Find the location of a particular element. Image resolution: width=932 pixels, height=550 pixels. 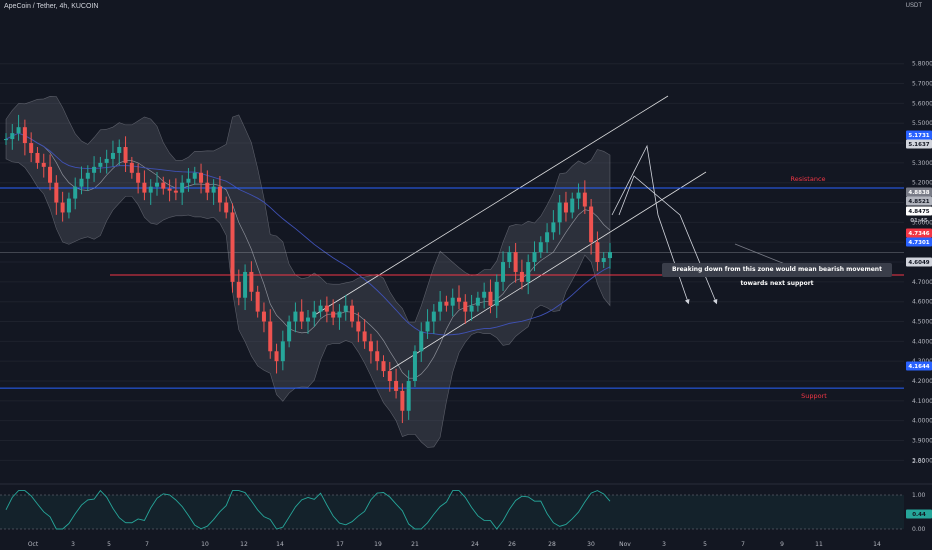

time-tick: 21 is located at coordinates (415, 544).